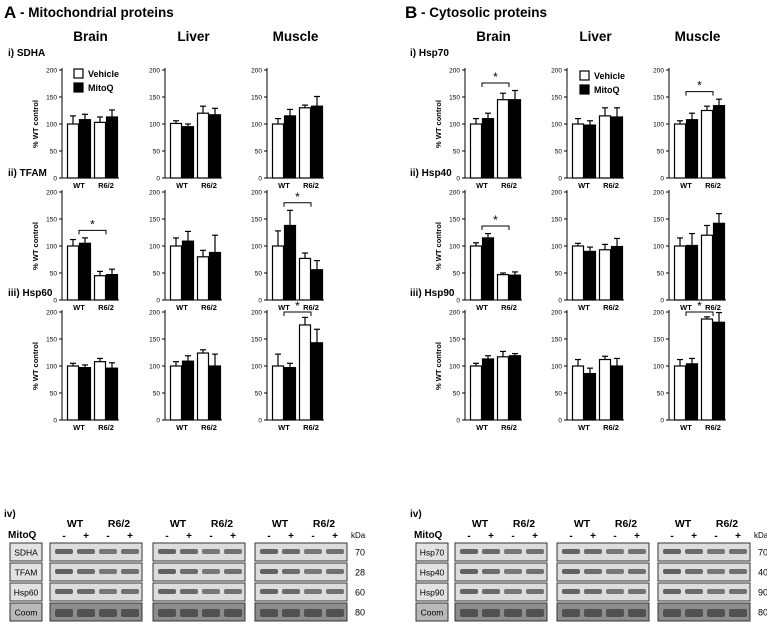 The image size is (767, 622). I want to click on panel-b-heading: B - Cytosolic proteins, so click(476, 12).